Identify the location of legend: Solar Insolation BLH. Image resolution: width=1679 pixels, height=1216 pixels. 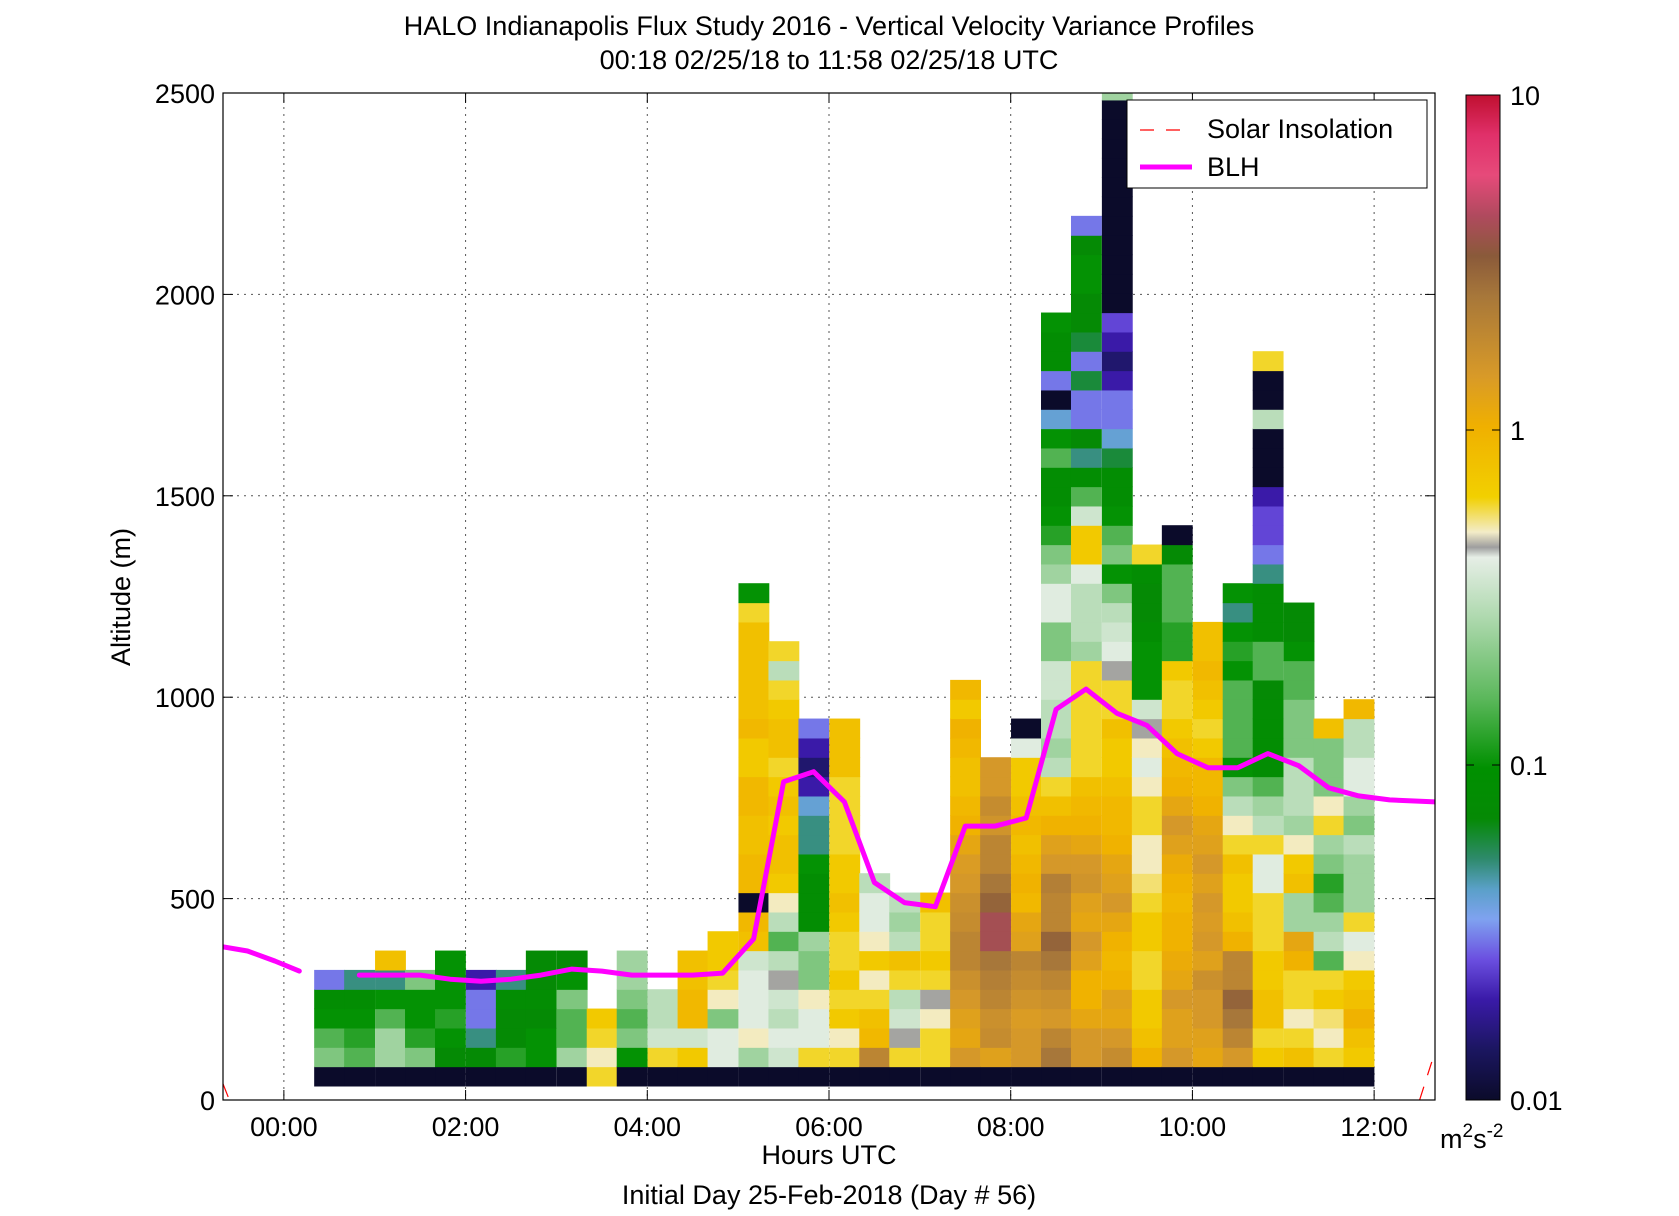
(1277, 144).